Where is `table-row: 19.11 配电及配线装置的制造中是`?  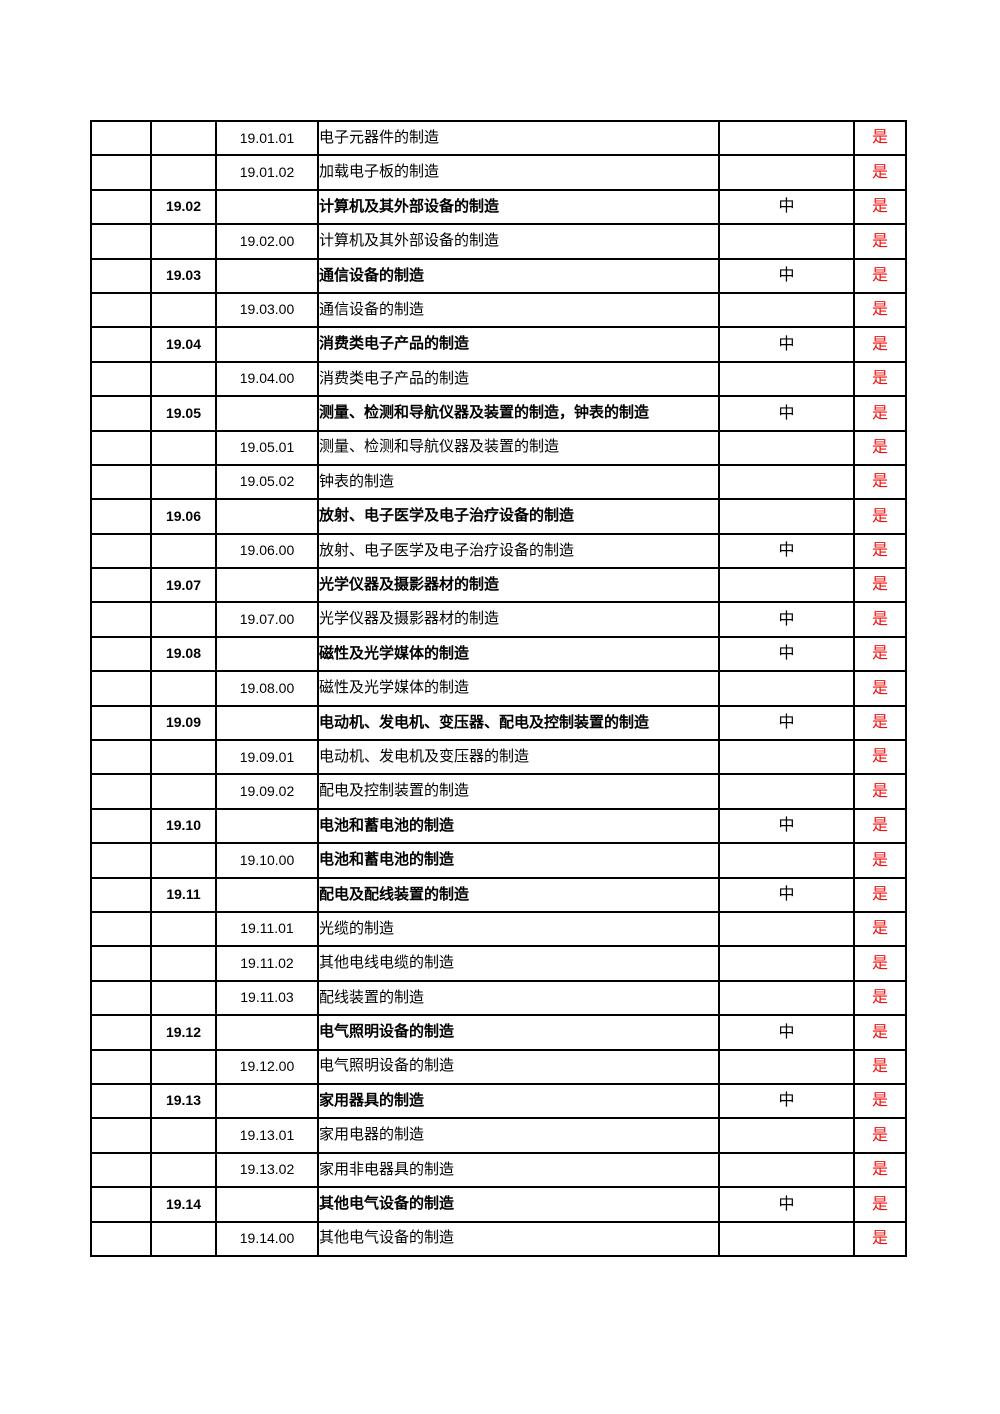
table-row: 19.11 配电及配线装置的制造中是 is located at coordinates (498, 894).